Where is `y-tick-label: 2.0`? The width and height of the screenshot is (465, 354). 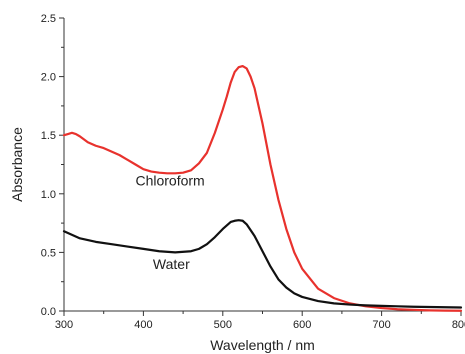 y-tick-label: 2.0 is located at coordinates (48, 78).